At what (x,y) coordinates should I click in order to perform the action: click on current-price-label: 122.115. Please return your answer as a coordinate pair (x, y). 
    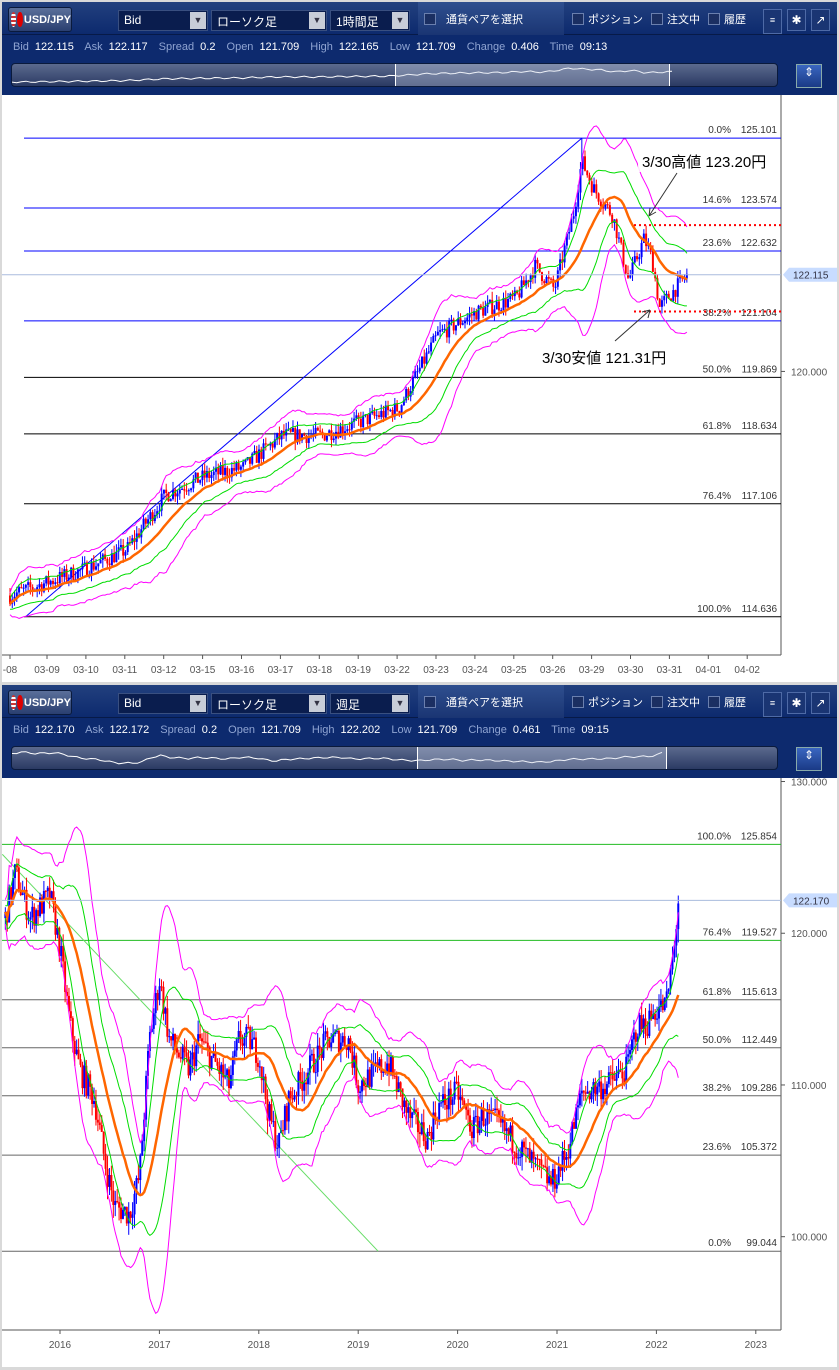
    Looking at the image, I should click on (811, 276).